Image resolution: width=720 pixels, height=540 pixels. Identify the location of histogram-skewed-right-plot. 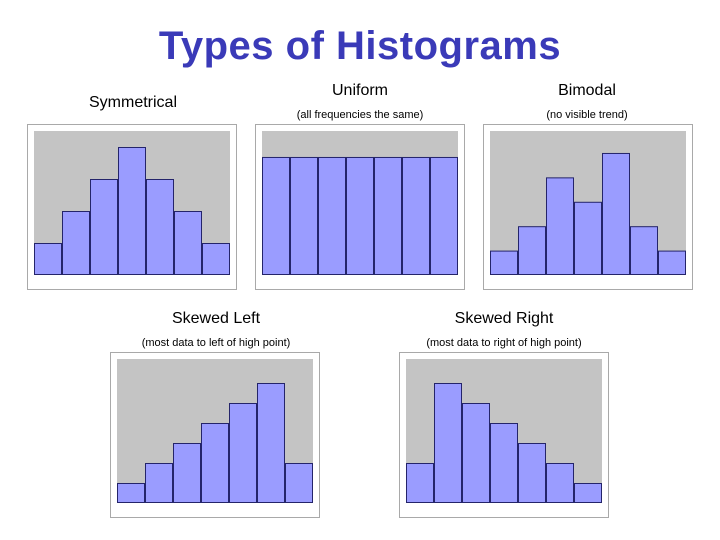
(504, 431).